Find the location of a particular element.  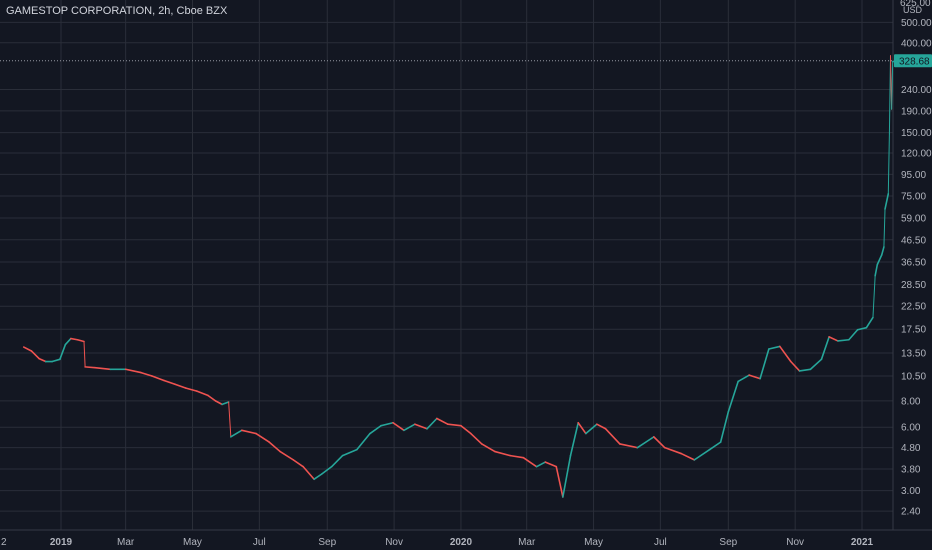

price-tick-label: 240.00 is located at coordinates (916, 90).